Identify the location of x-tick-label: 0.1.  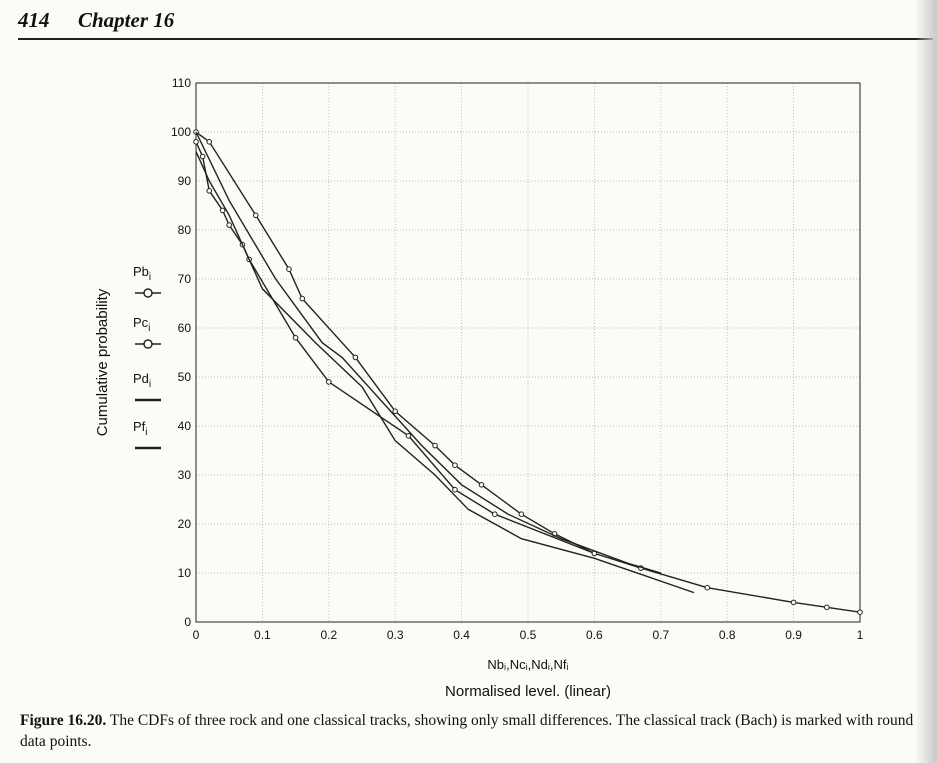
(262, 635).